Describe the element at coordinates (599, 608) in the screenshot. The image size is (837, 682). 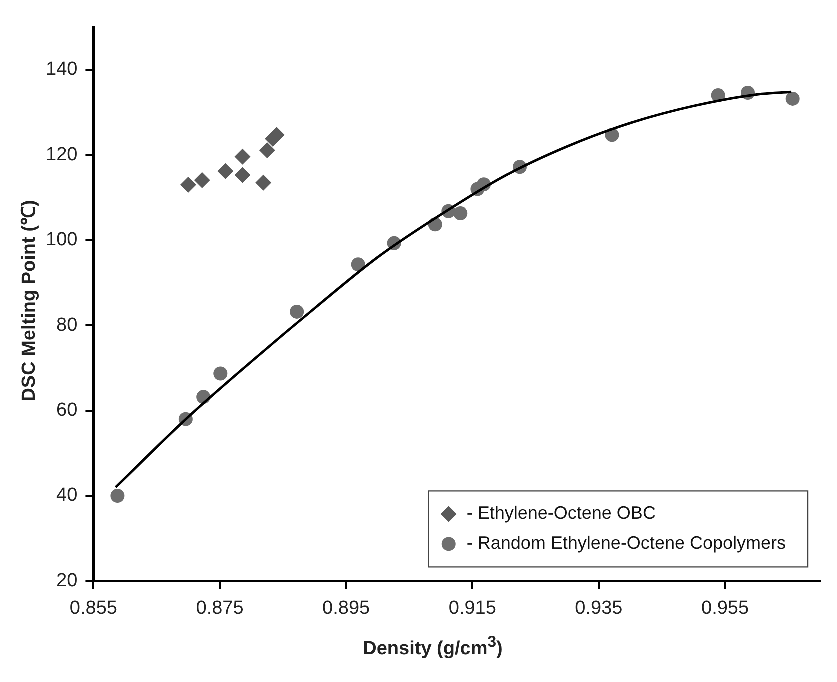
I see `x-tick-label: 0.935` at that location.